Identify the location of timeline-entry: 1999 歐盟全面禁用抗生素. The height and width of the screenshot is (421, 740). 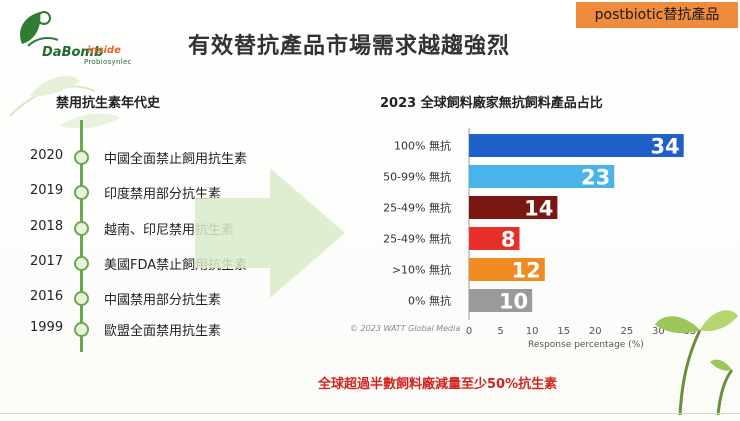
(150, 329).